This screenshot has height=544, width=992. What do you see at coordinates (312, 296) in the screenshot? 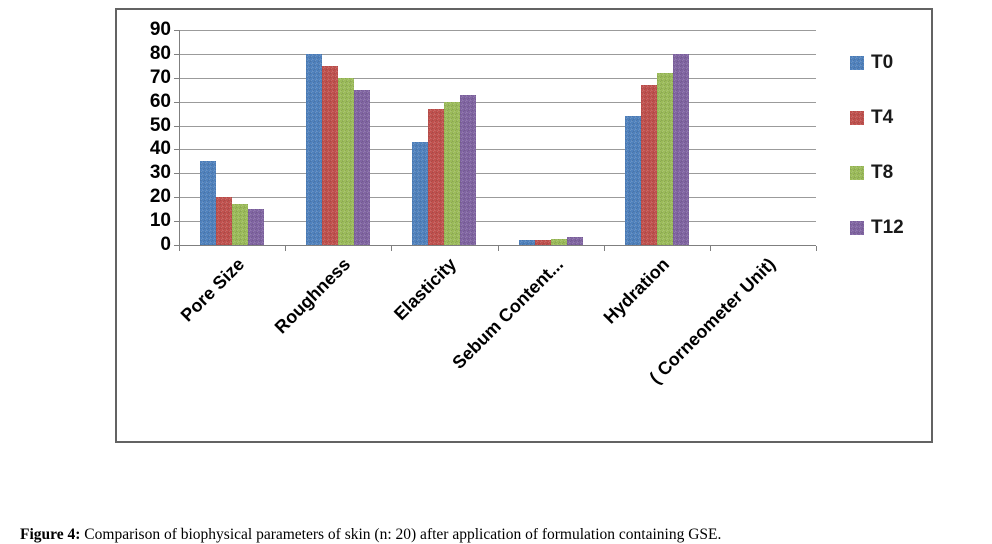
I see `x-axis-label-roughness: Roughness` at bounding box center [312, 296].